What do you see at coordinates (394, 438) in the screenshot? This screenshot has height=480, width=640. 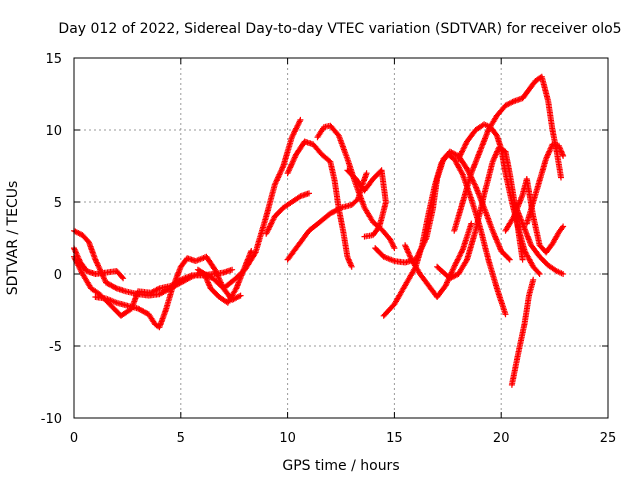 I see `x-tick-label: 15` at bounding box center [394, 438].